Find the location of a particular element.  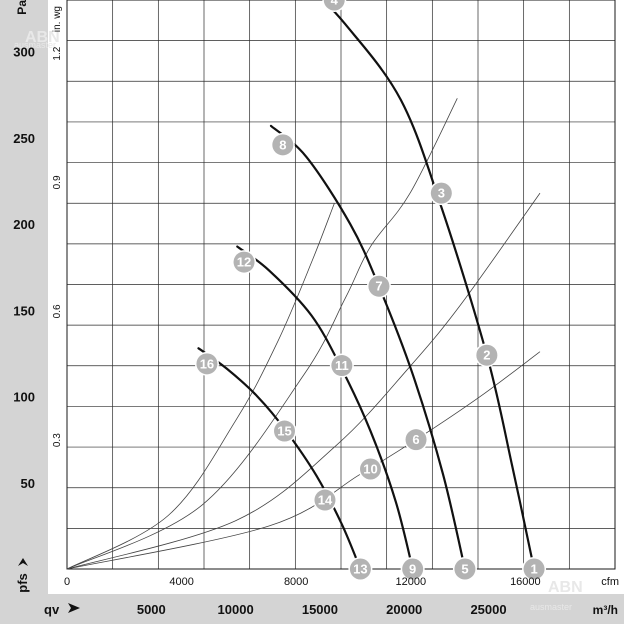

operating-point-label: 2 is located at coordinates (486, 355).